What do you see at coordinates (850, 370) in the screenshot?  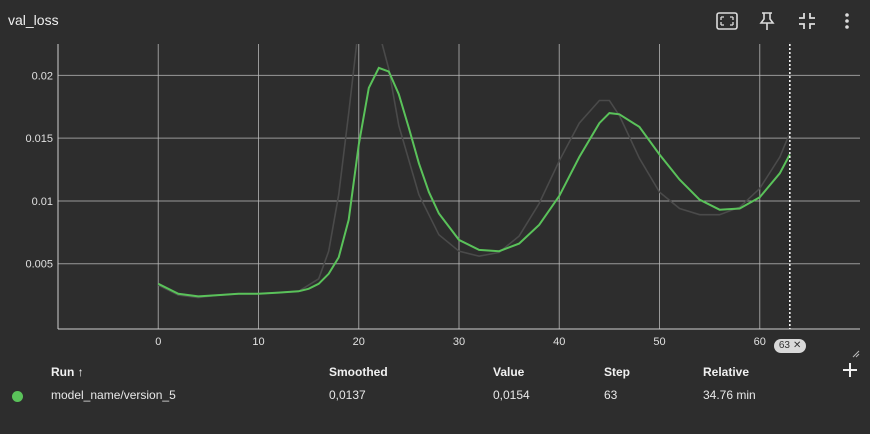 I see `add-column-icon` at bounding box center [850, 370].